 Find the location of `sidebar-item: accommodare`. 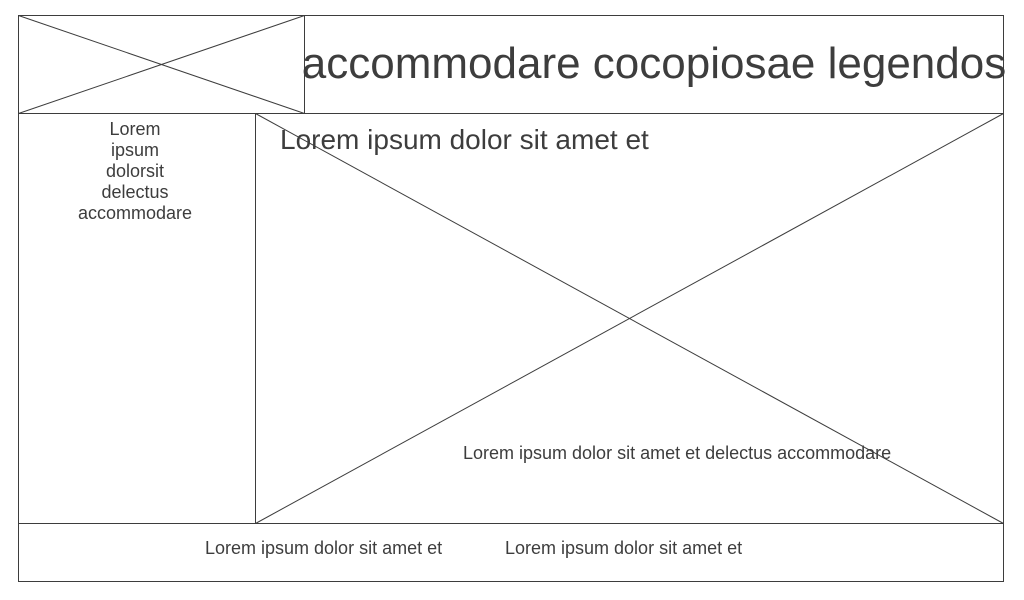

sidebar-item: accommodare is located at coordinates (135, 213).